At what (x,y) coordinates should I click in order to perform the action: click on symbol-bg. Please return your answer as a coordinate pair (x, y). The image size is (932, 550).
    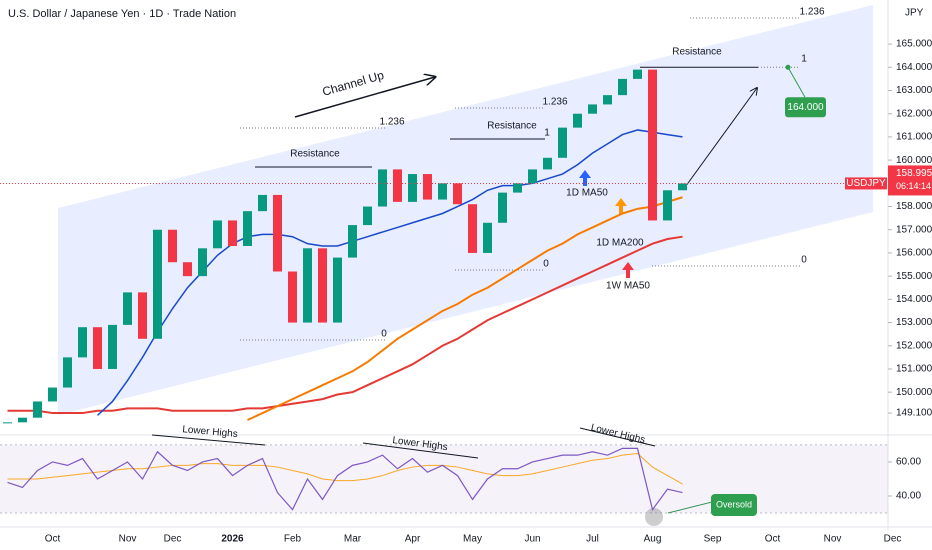
    Looking at the image, I should click on (866, 183).